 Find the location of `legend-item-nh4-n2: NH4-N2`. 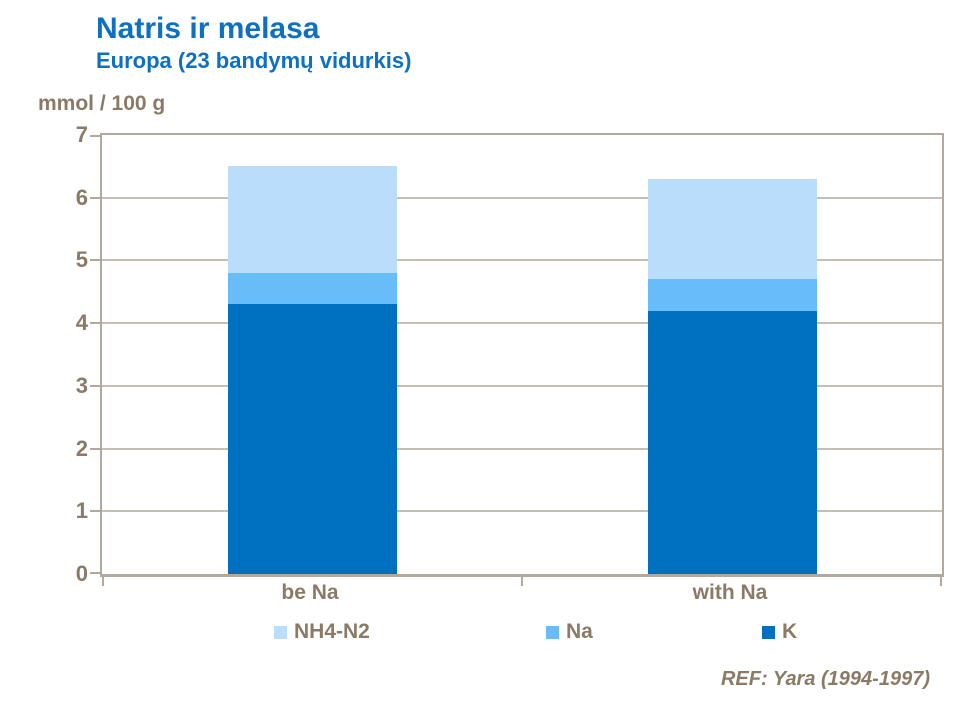

legend-item-nh4-n2: NH4-N2 is located at coordinates (322, 632).